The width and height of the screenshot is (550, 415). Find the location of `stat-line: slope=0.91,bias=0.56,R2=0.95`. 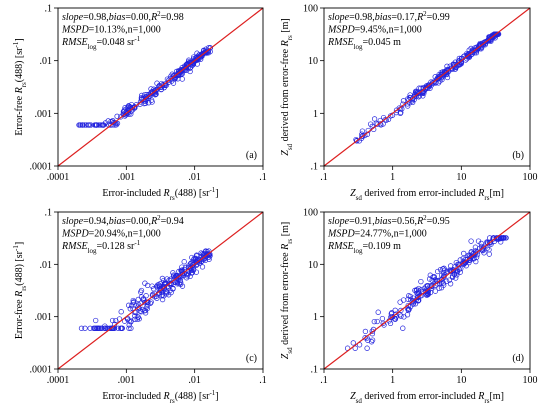

stat-line: slope=0.91,bias=0.56,R2=0.95 is located at coordinates (389, 220).